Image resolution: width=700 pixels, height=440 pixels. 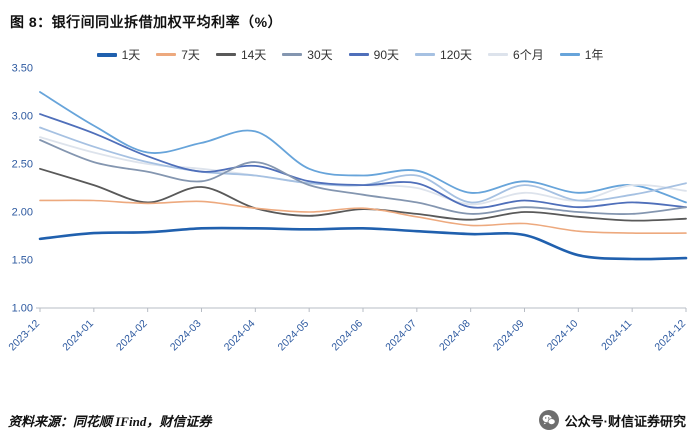 I want to click on legend-label: 7天, so click(x=190, y=55).